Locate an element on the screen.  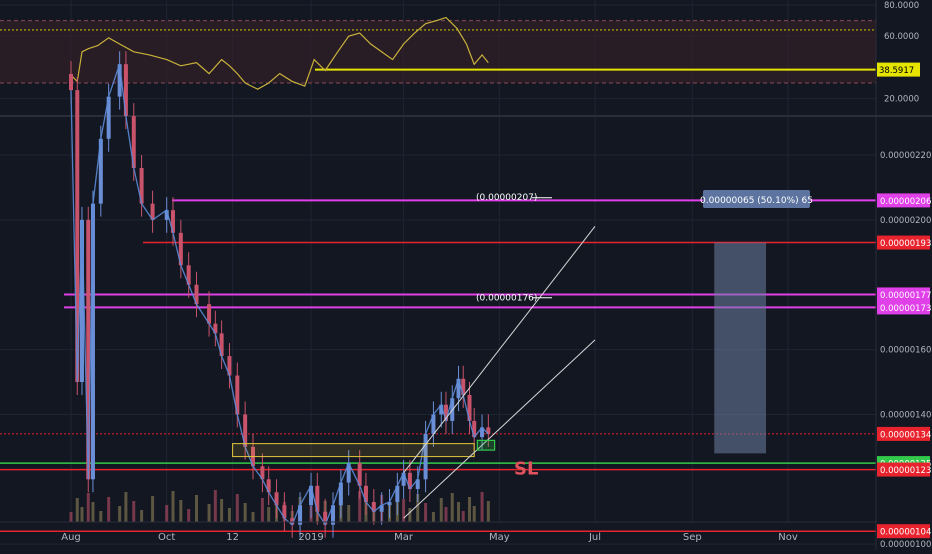
price-badge-label: 0.00000206 is located at coordinates (905, 202).